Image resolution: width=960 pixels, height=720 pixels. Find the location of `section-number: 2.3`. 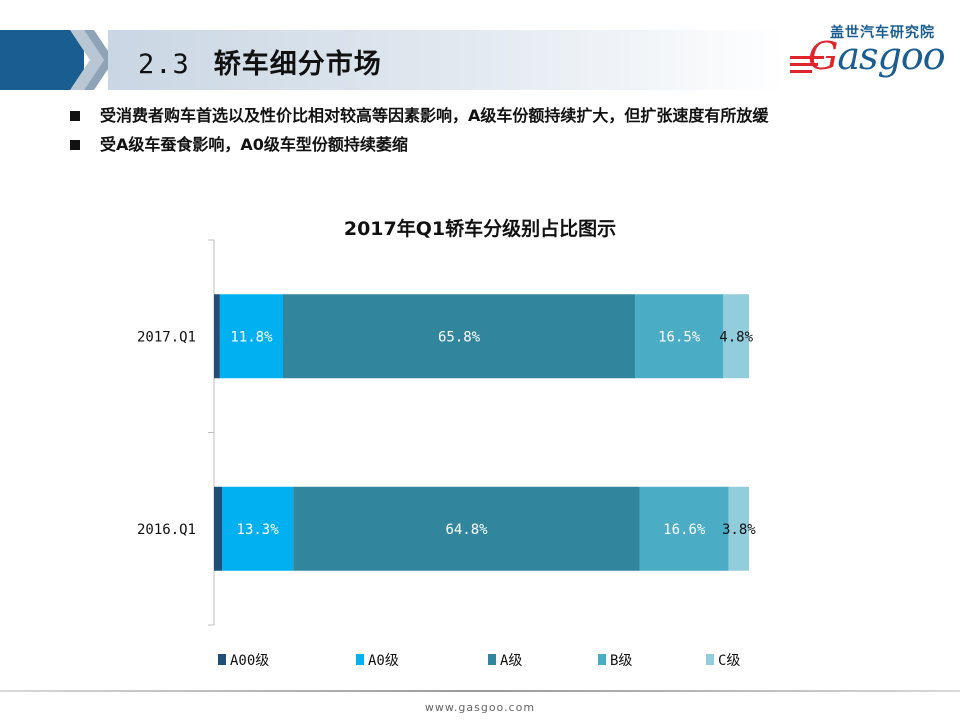

section-number: 2.3 is located at coordinates (164, 64).